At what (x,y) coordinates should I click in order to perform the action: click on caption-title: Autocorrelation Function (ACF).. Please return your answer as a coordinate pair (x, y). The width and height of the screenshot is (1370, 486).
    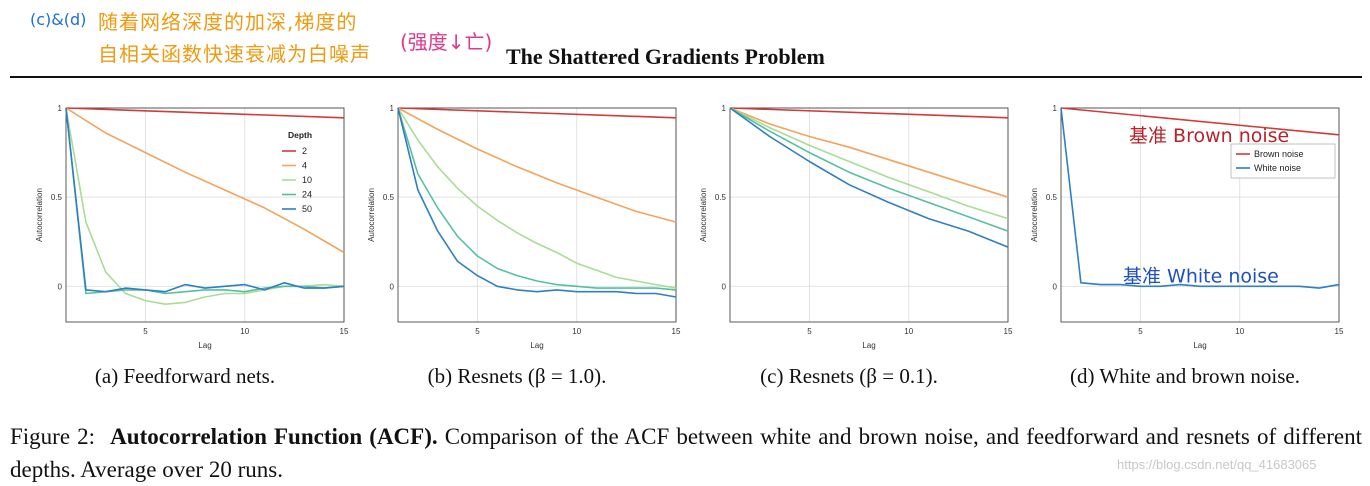
    Looking at the image, I should click on (274, 436).